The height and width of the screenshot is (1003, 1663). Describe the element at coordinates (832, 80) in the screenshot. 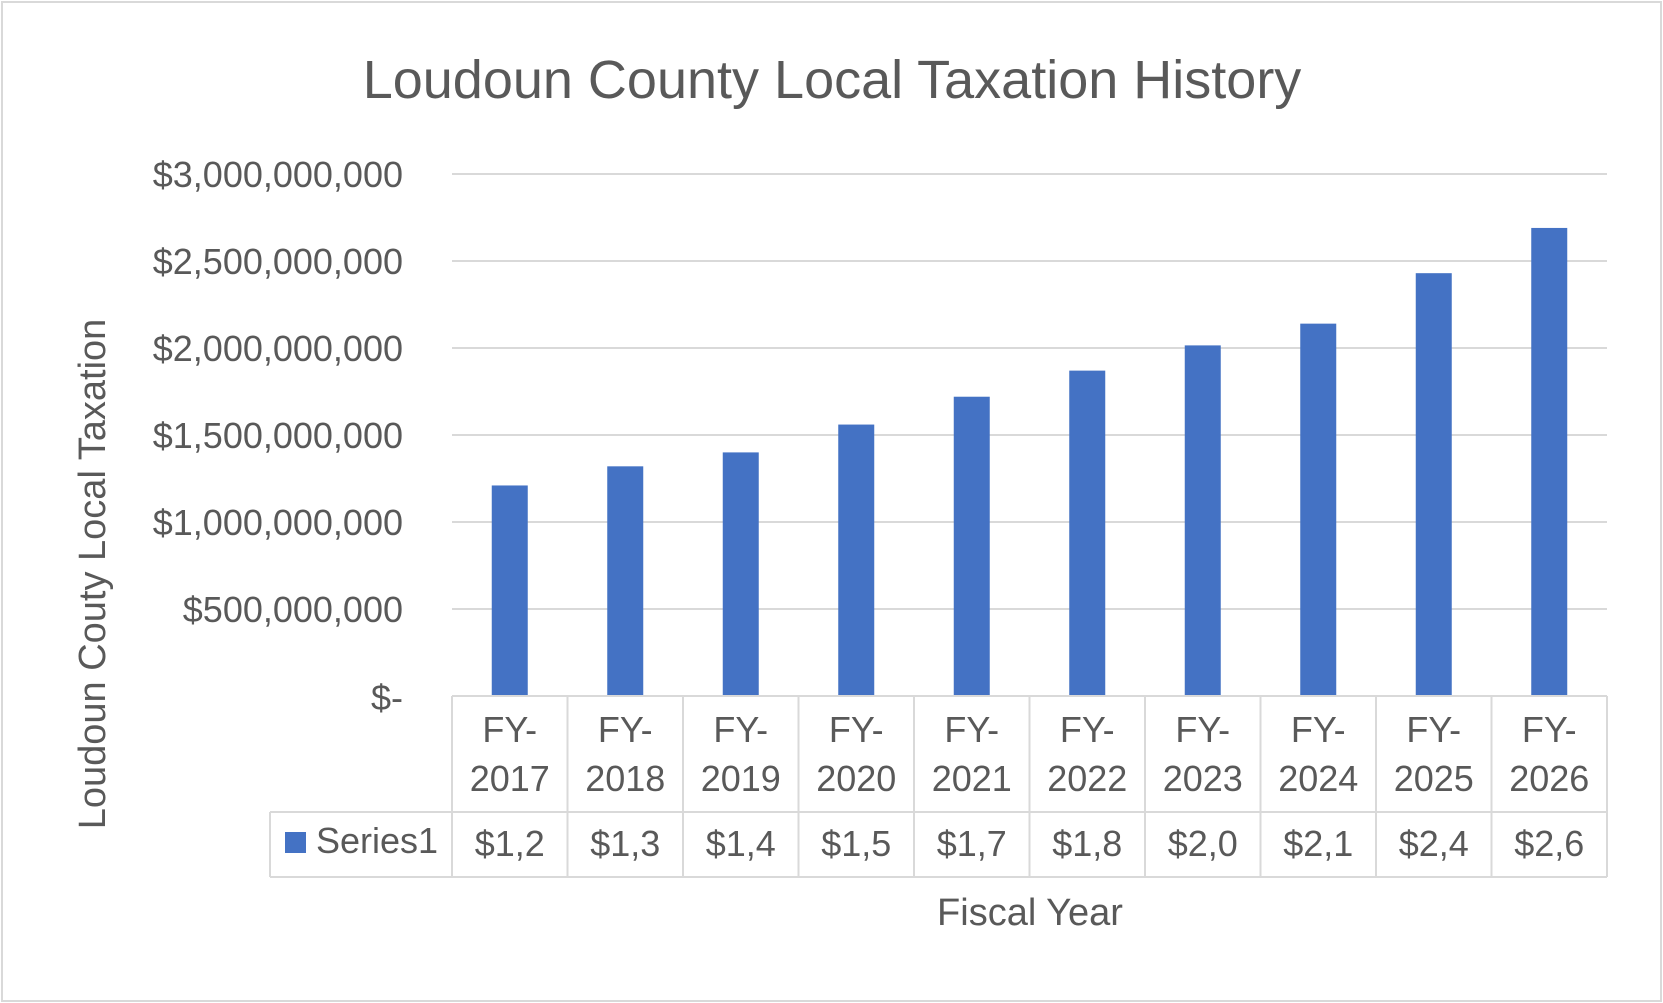

I see `chart-title: Loudoun County Local Taxation History` at that location.